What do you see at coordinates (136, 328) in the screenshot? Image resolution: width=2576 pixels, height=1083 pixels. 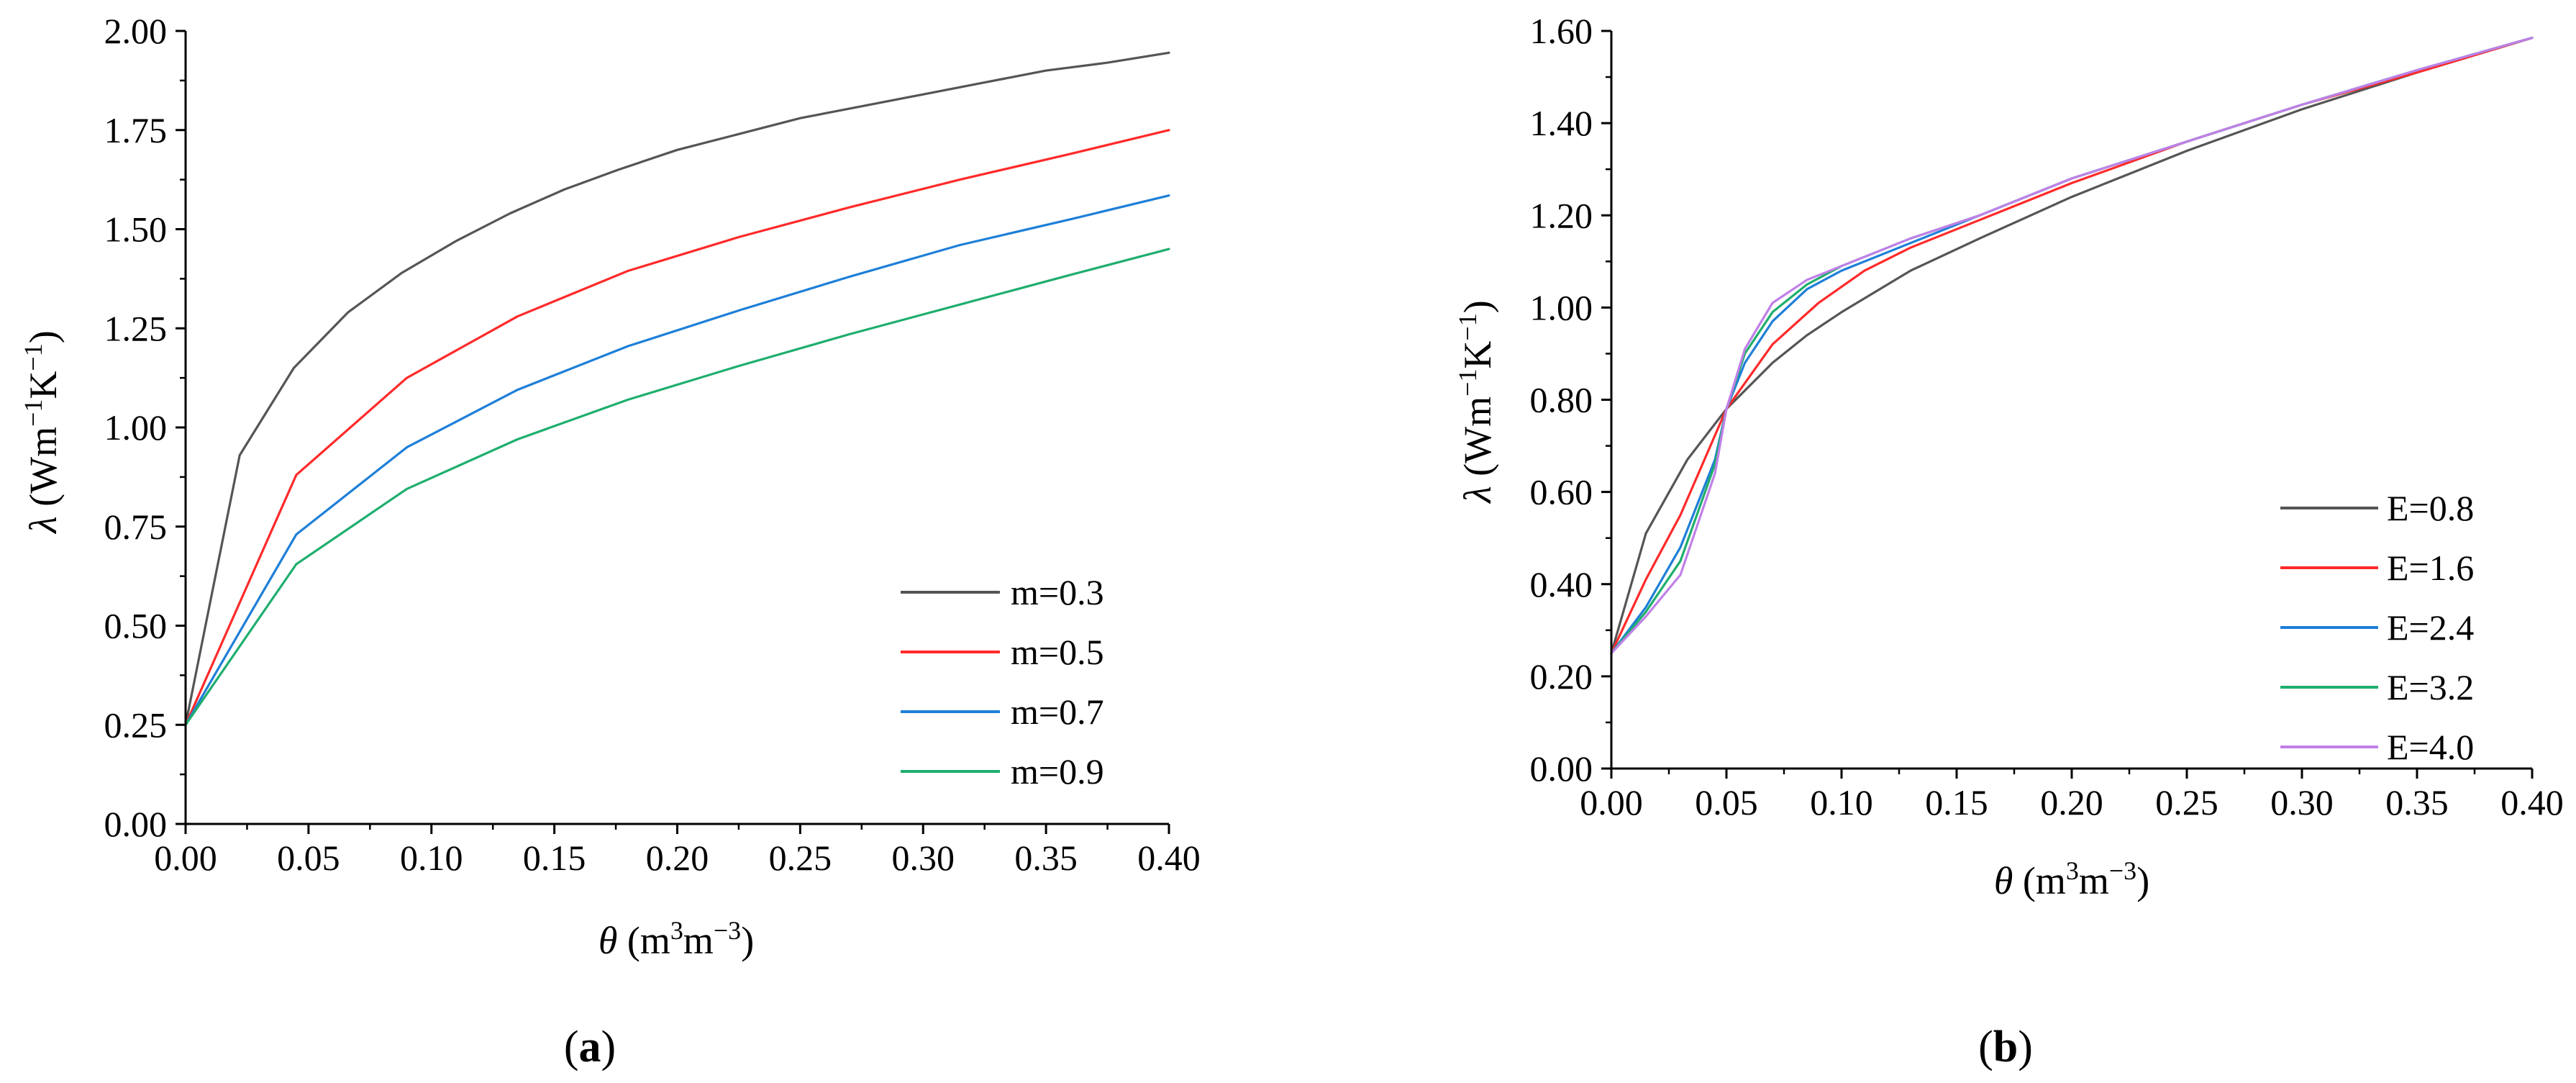 I see `chart-a-y-tick-label: 1.25` at bounding box center [136, 328].